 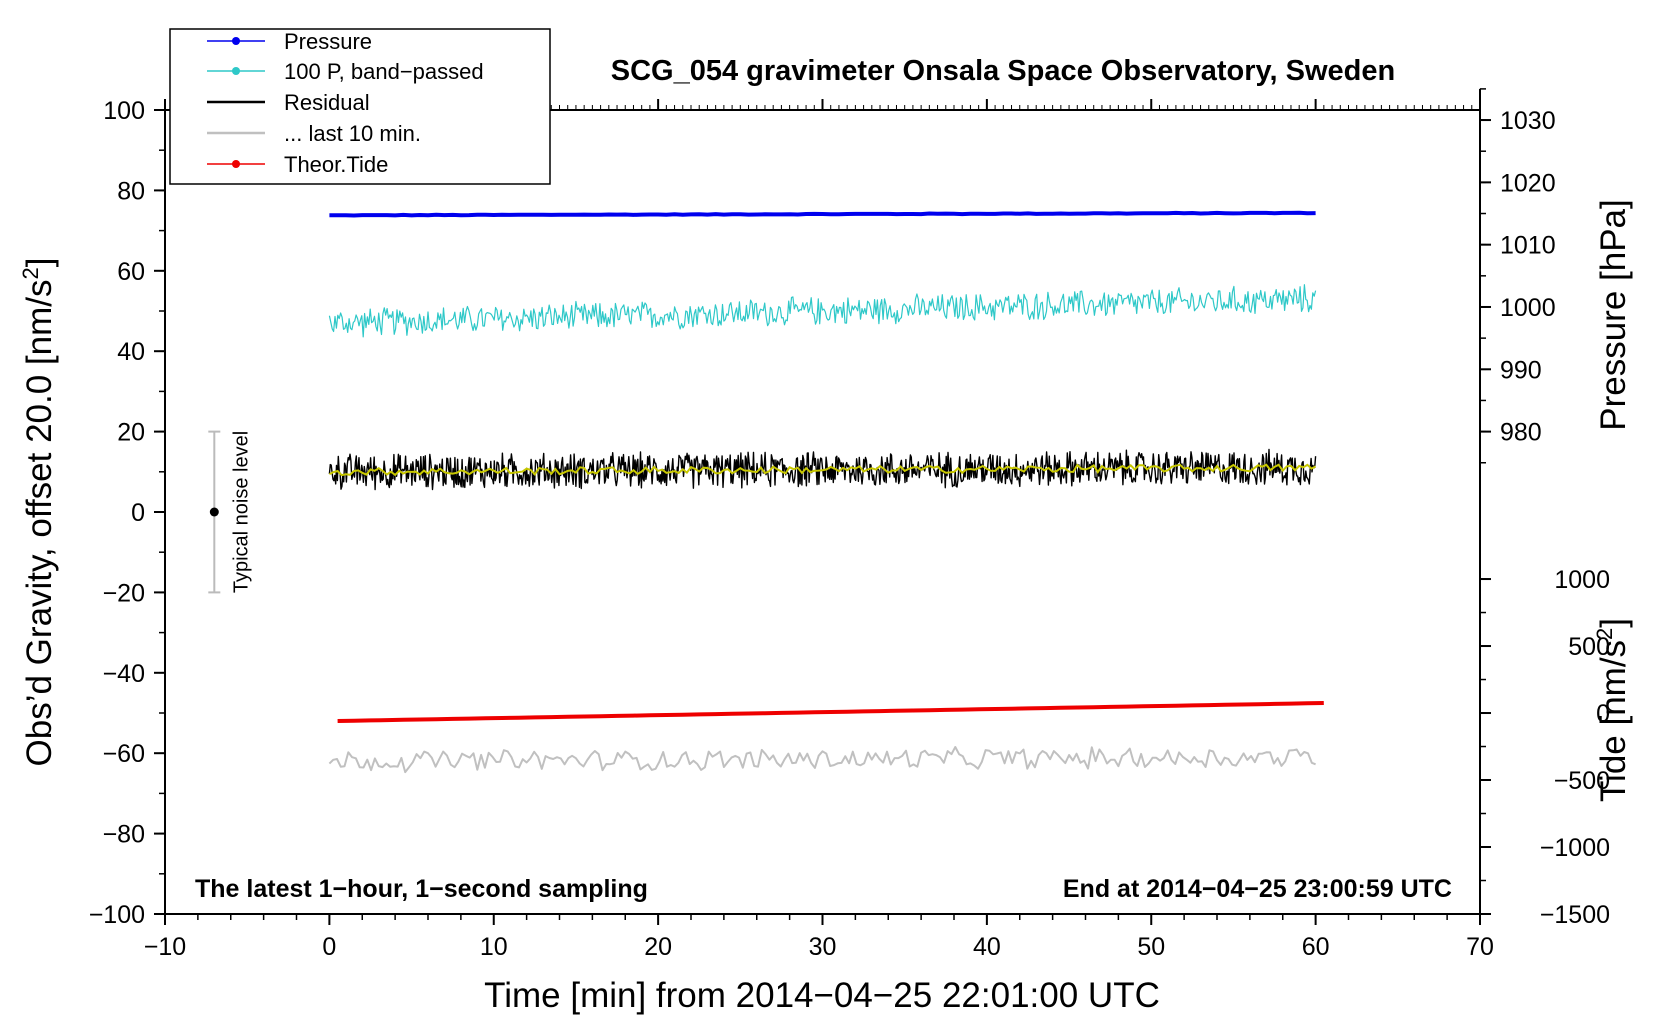 I want to click on x-tick-label: −10, so click(x=165, y=947).